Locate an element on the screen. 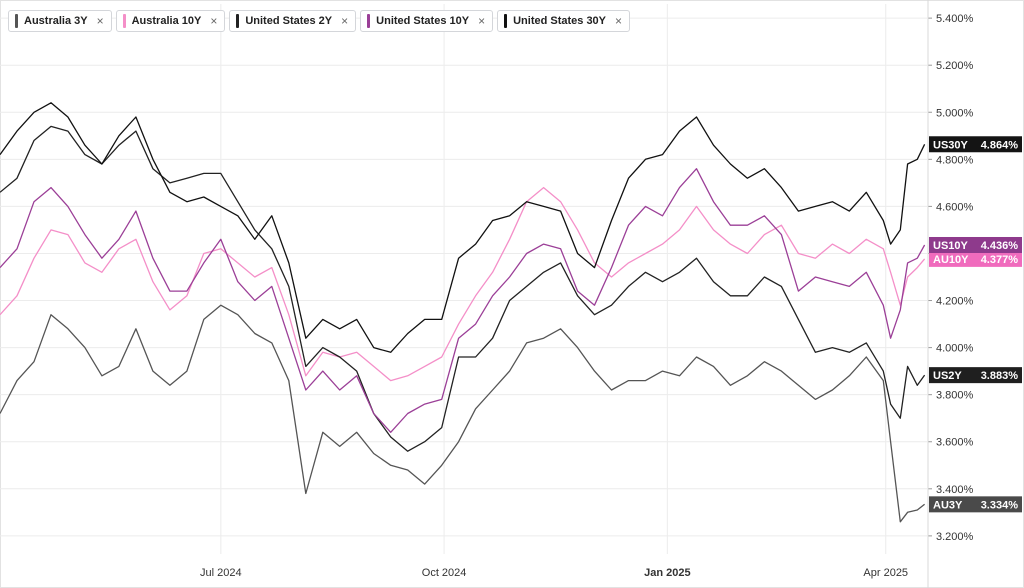 The height and width of the screenshot is (588, 1024). x-tick-label: Apr 2025 is located at coordinates (885, 573).